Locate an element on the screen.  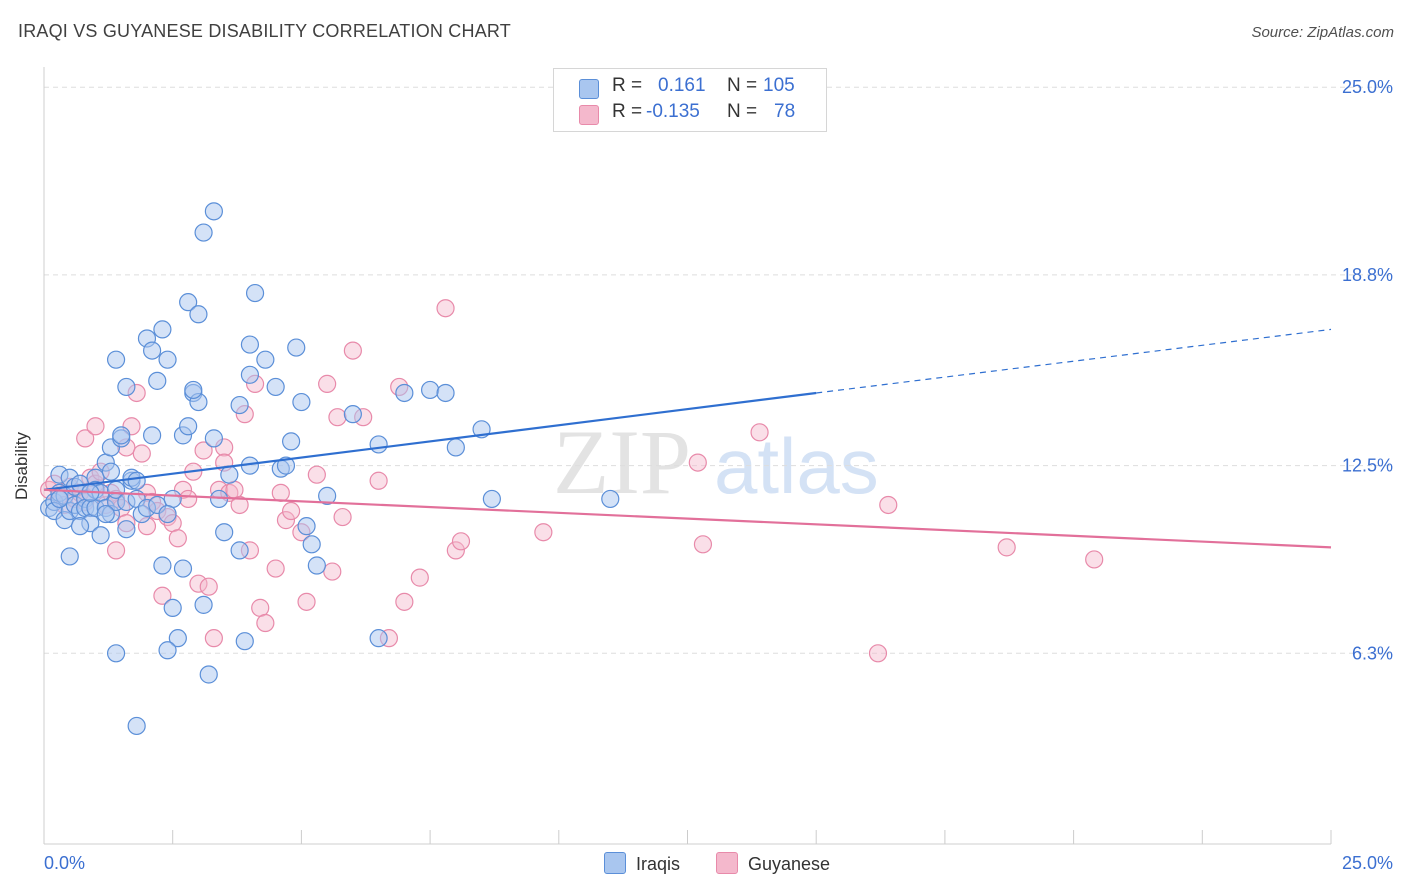
iraqis-legend-label: Iraqis is located at coordinates (658, 864).